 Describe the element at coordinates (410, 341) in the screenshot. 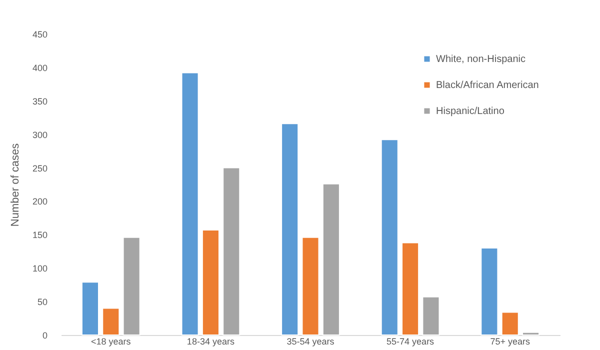

I see `x-tick-label: 55-74 years` at that location.